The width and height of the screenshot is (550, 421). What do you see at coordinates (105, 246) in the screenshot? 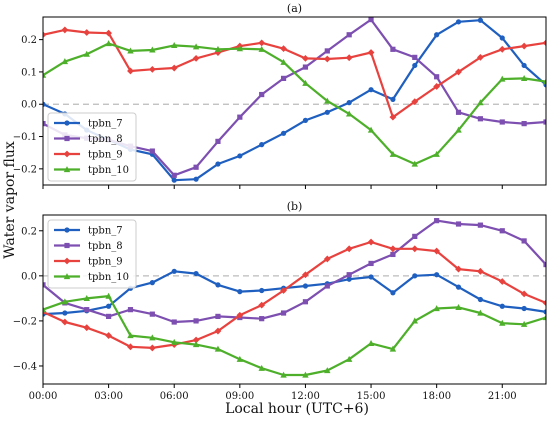
I see `legend-label-tpbn_8: tpbn_8` at bounding box center [105, 246].